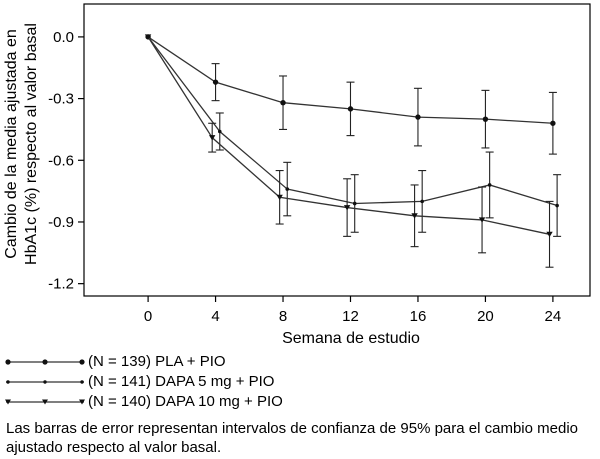 The image size is (600, 459). What do you see at coordinates (157, 361) in the screenshot?
I see `legend-label-pla-pio: (N = 139) PLA + PIO` at bounding box center [157, 361].